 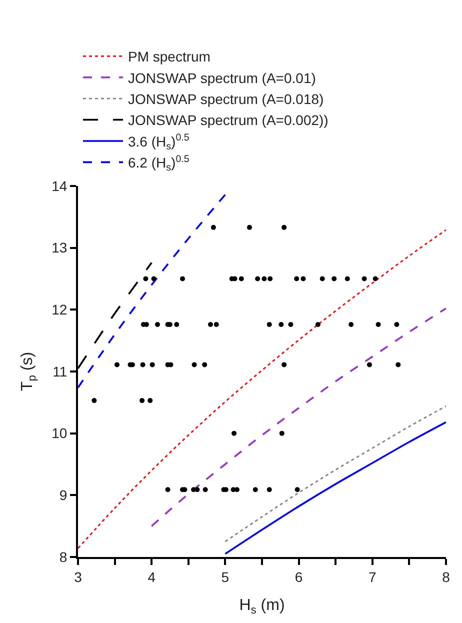 What do you see at coordinates (159, 164) in the screenshot?
I see `legend-label: 6.2 (H$_{s}$)$^{0.5}$` at bounding box center [159, 164].